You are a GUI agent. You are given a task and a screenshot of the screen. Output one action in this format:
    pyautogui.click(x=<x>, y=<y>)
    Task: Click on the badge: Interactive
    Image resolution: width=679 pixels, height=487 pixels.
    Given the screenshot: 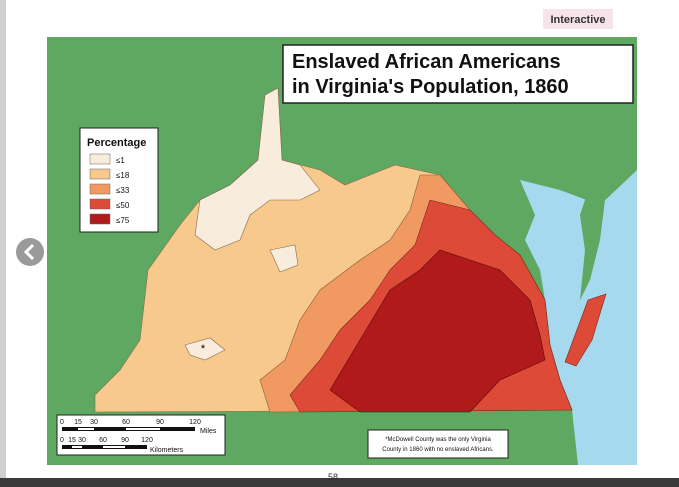 What is the action you would take?
    pyautogui.click(x=577, y=20)
    